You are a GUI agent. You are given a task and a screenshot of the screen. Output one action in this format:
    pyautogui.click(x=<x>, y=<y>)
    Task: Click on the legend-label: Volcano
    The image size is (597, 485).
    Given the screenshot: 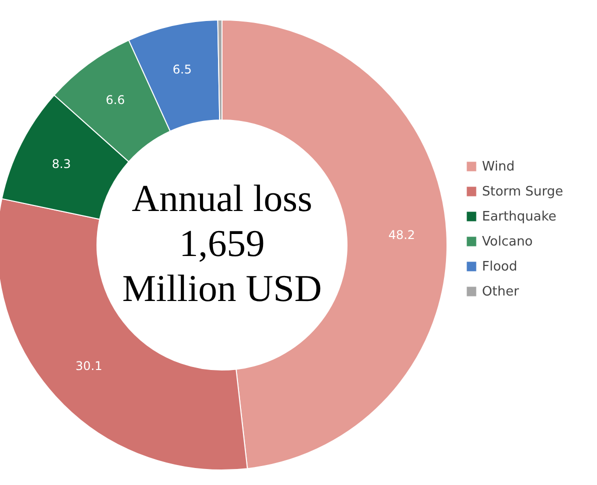 What is the action you would take?
    pyautogui.click(x=507, y=242)
    